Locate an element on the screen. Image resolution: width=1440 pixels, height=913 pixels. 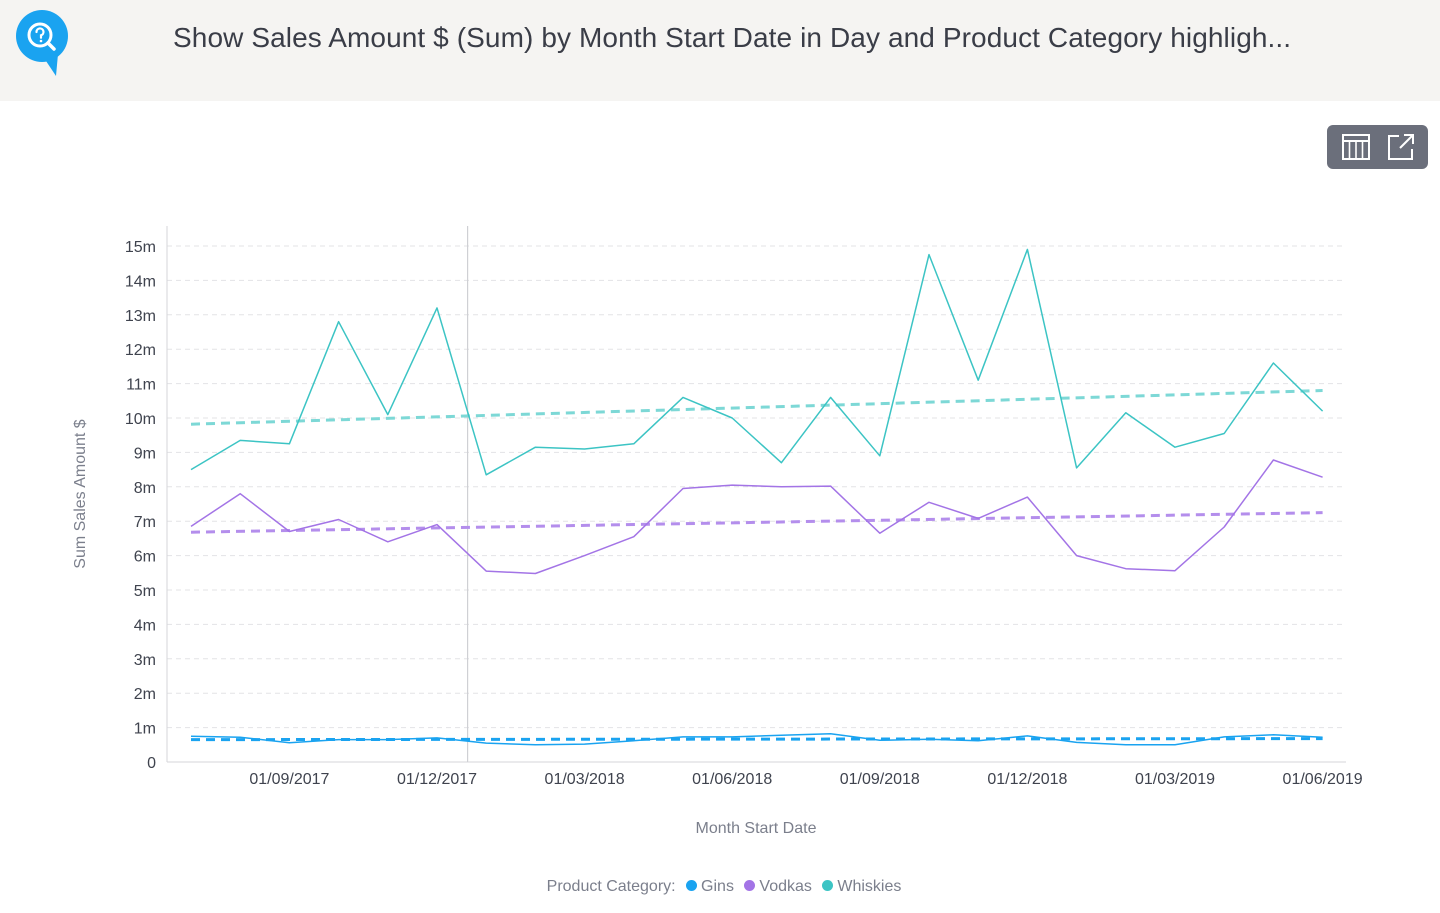
chart-toolbar is located at coordinates (1377, 147).